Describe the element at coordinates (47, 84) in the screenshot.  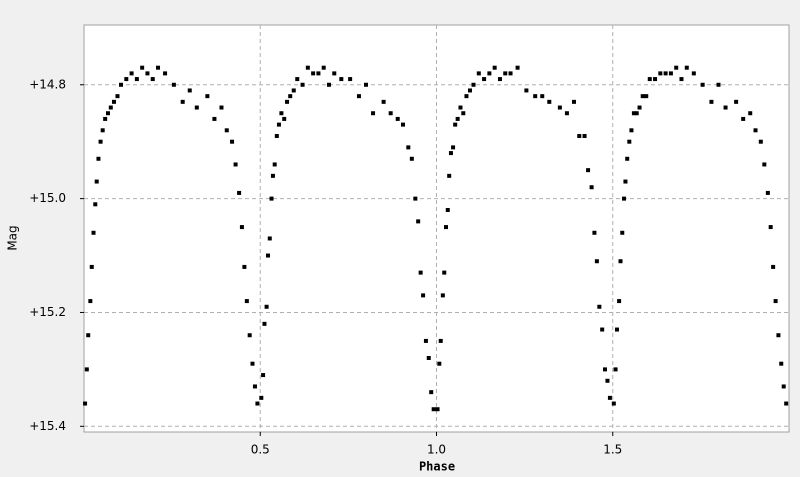
I see `y-tick-label: +14.8` at that location.